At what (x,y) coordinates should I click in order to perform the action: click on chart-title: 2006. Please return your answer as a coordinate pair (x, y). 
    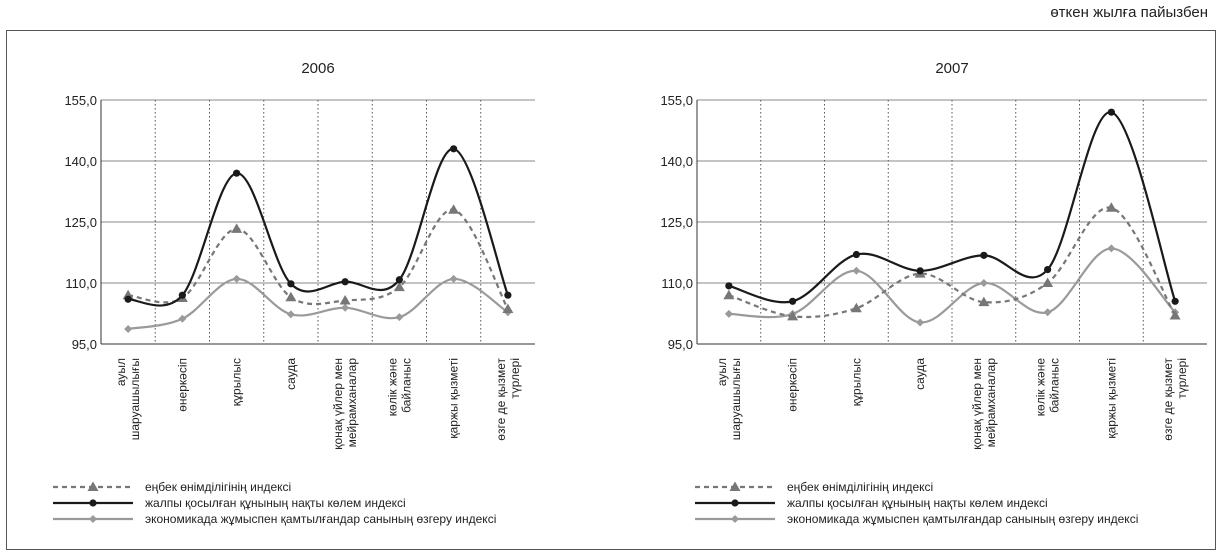
    Looking at the image, I should click on (317, 68).